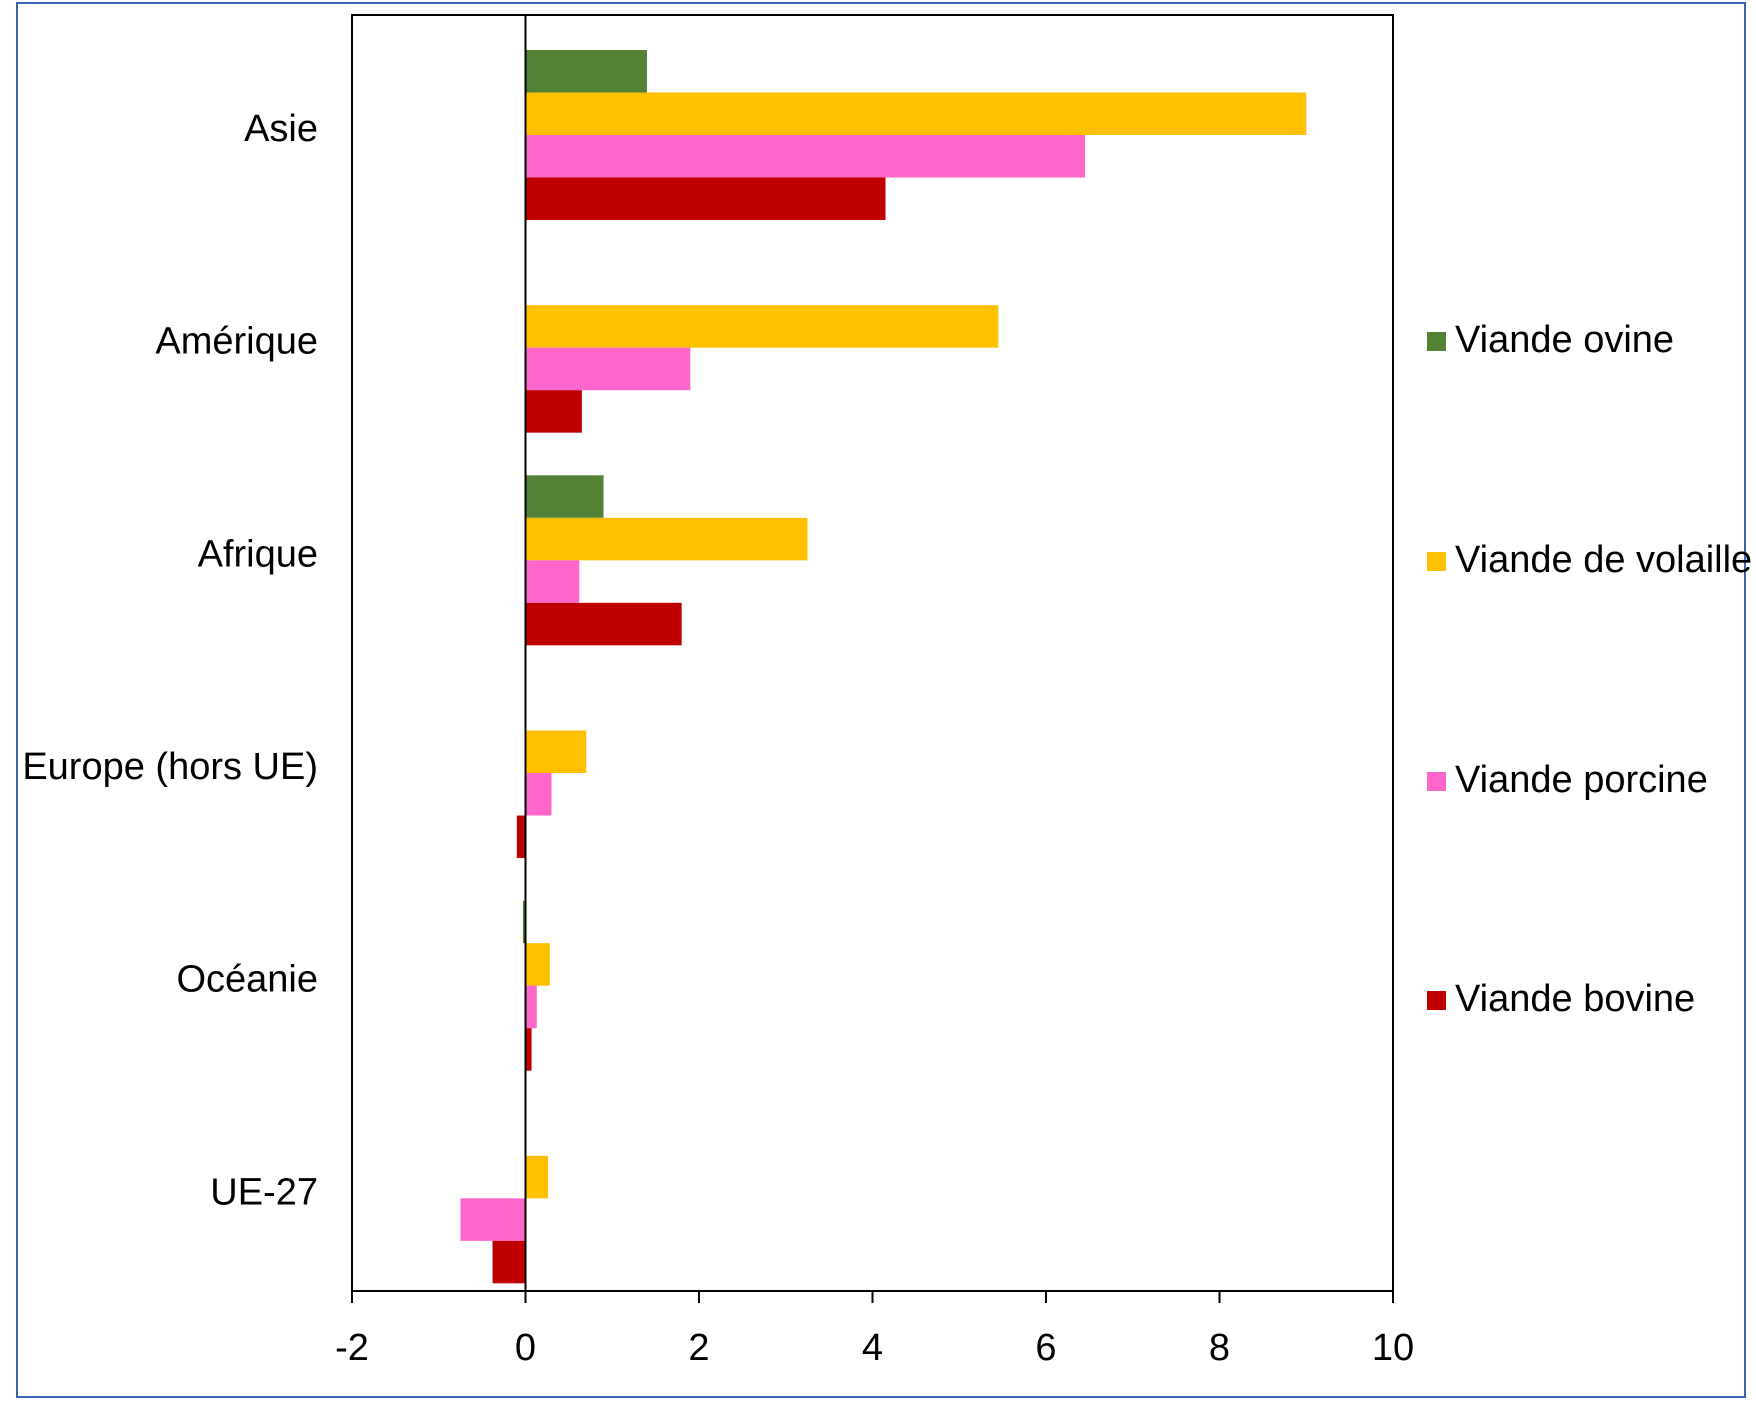 Image resolution: width=1756 pixels, height=1402 pixels. I want to click on x-axis: -2 0 2 4 6 8 10, so click(874, 1330).